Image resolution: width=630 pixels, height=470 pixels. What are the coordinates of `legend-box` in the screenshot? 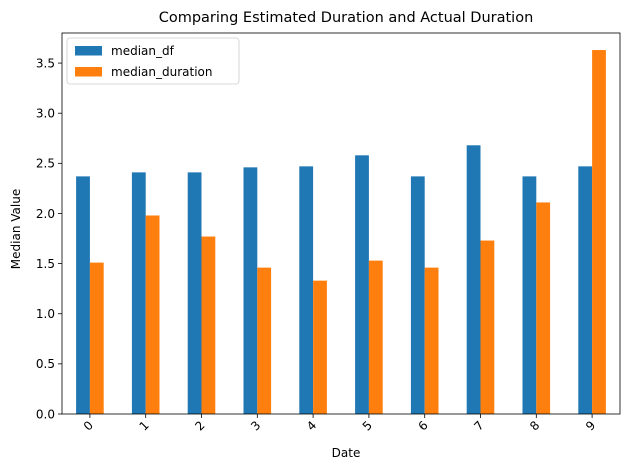 It's located at (153, 61).